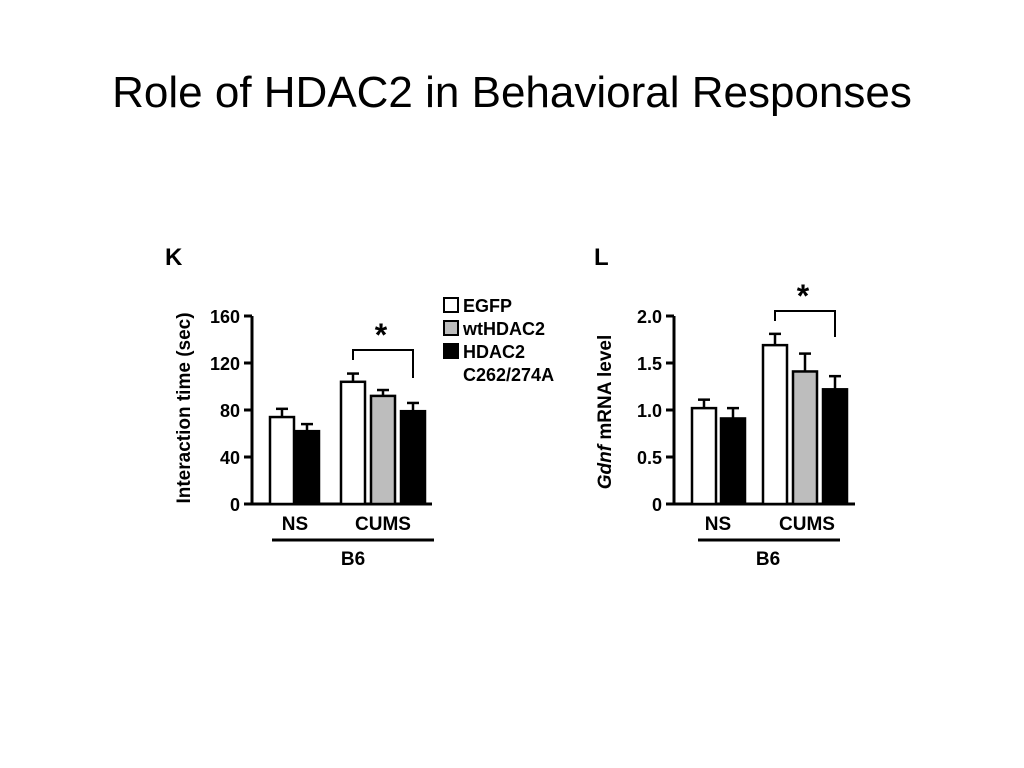  I want to click on panel-label-l: L, so click(601, 257).